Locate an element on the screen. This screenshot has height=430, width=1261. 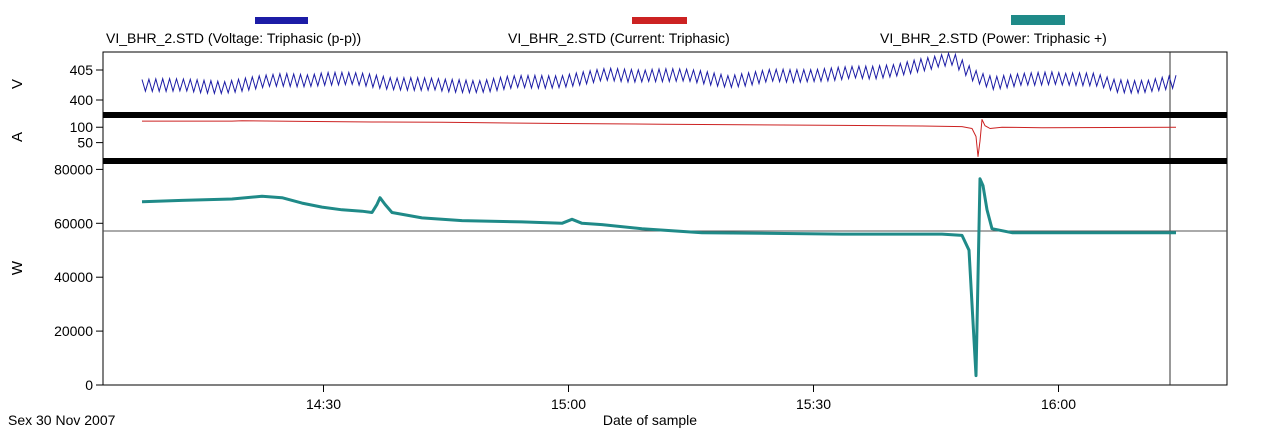
y-axis-label-voltage: V is located at coordinates (17, 84).